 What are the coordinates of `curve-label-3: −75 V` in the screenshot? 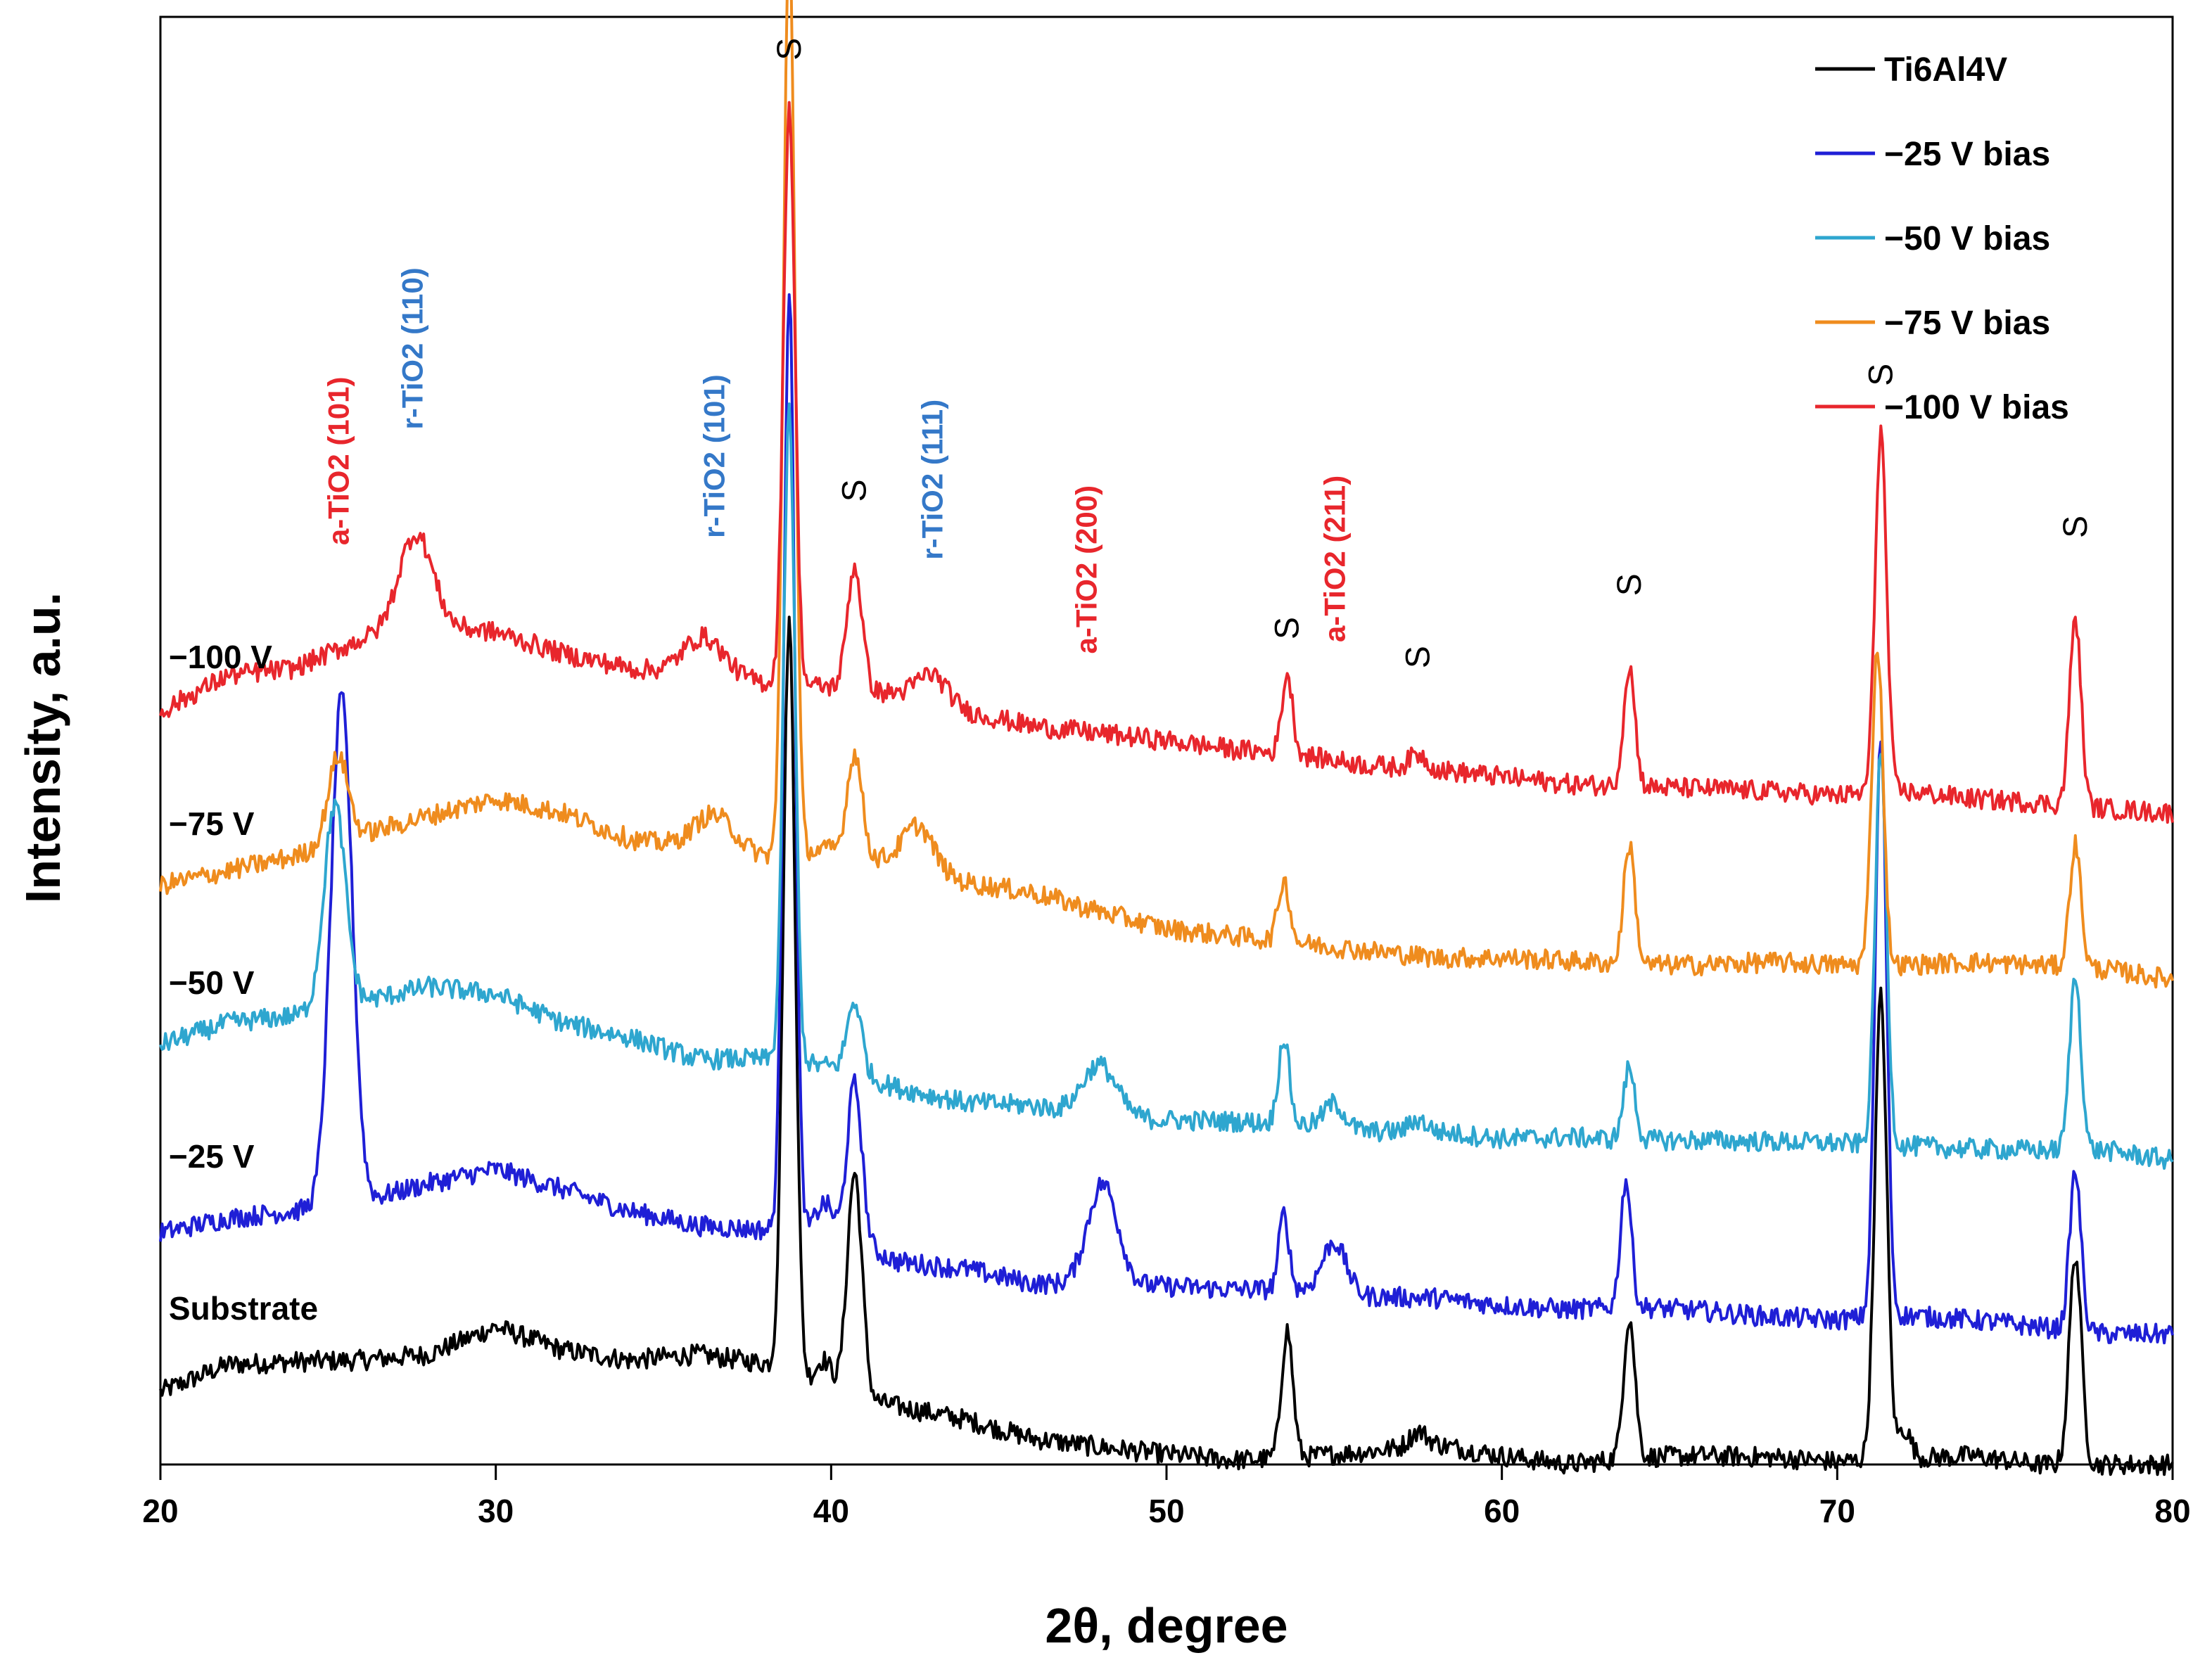 It's located at (212, 824).